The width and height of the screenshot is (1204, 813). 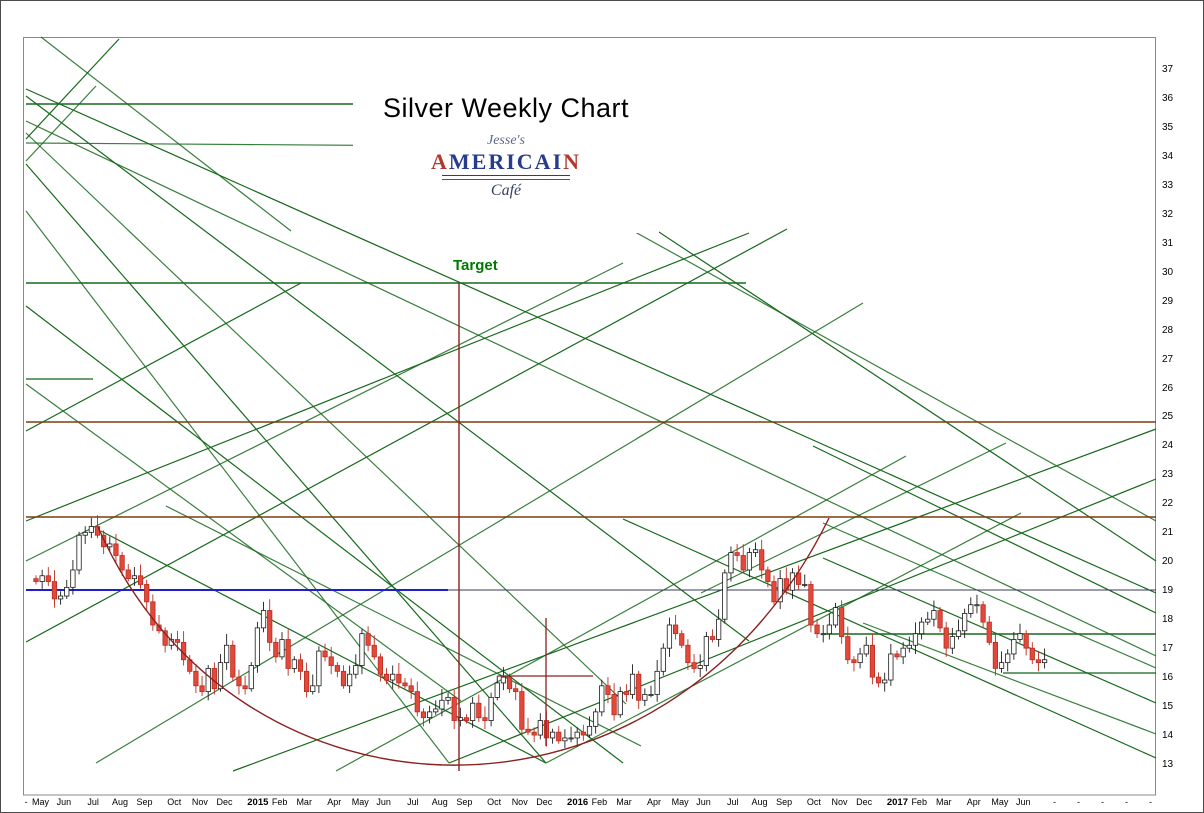 What do you see at coordinates (1168, 98) in the screenshot?
I see `price-tick-label: 36` at bounding box center [1168, 98].